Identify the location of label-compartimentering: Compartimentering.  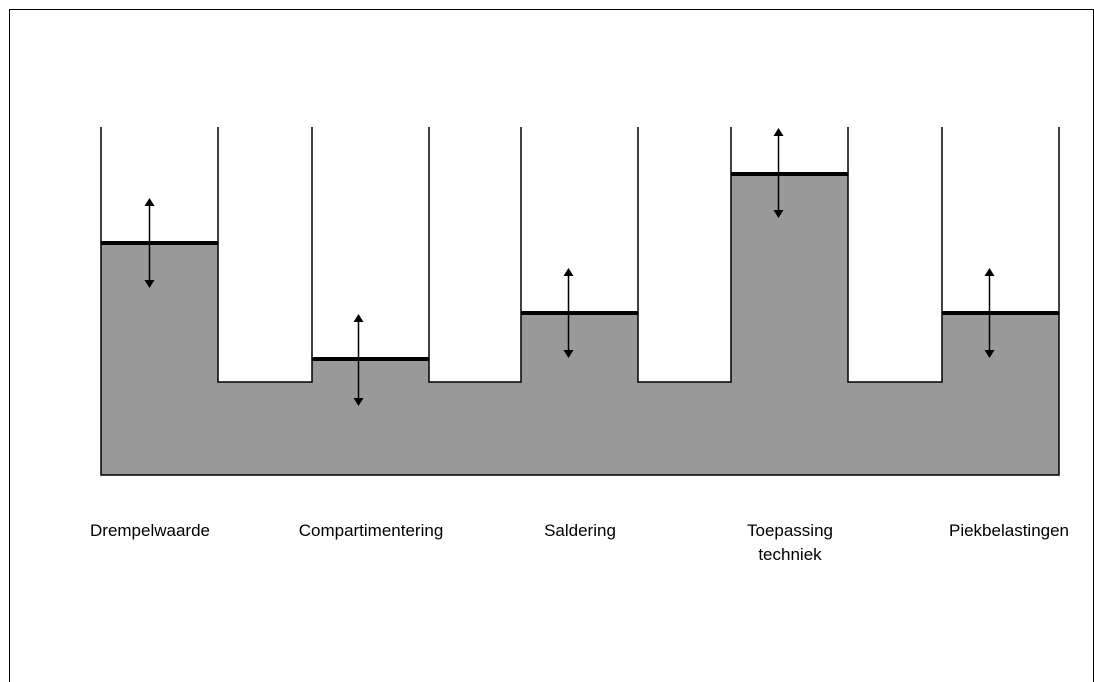
(371, 531).